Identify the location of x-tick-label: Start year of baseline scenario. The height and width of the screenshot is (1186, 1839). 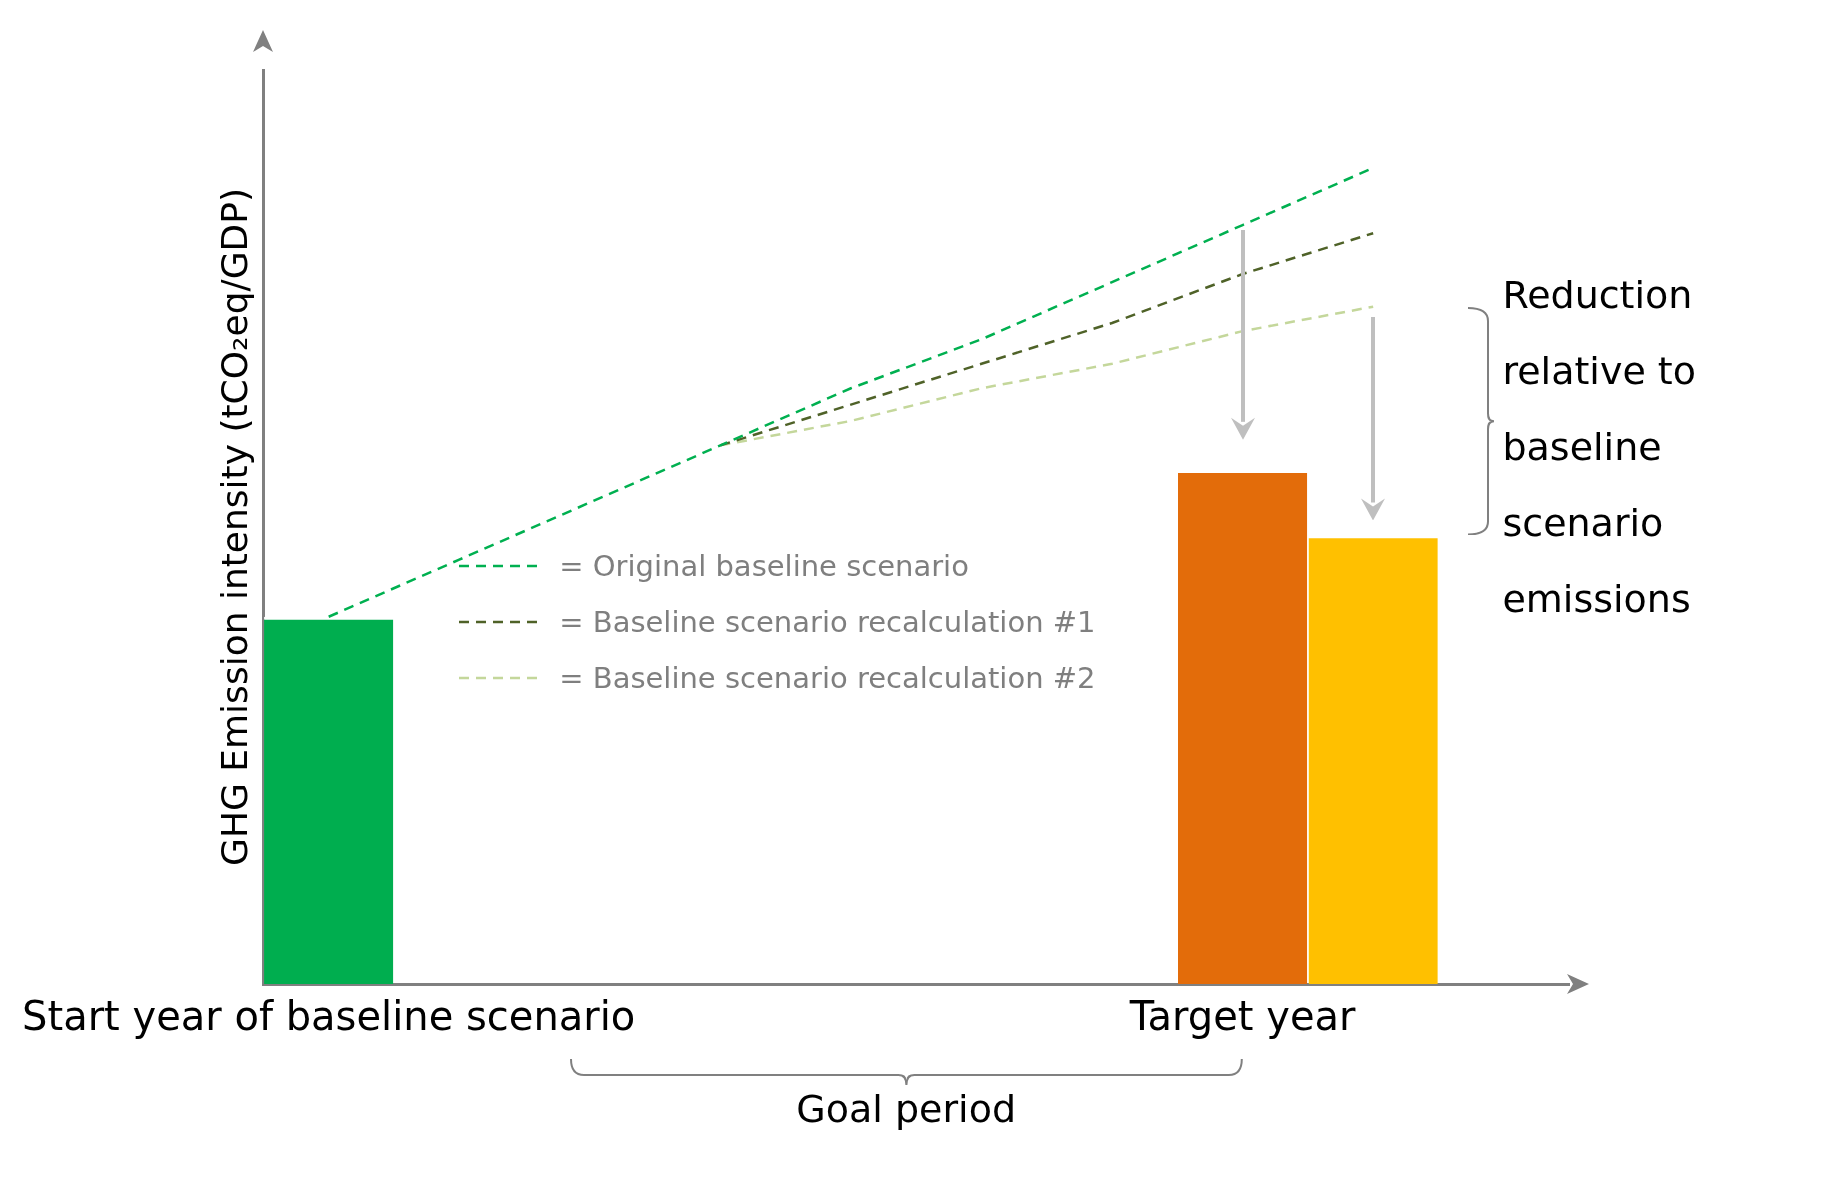
(329, 1016).